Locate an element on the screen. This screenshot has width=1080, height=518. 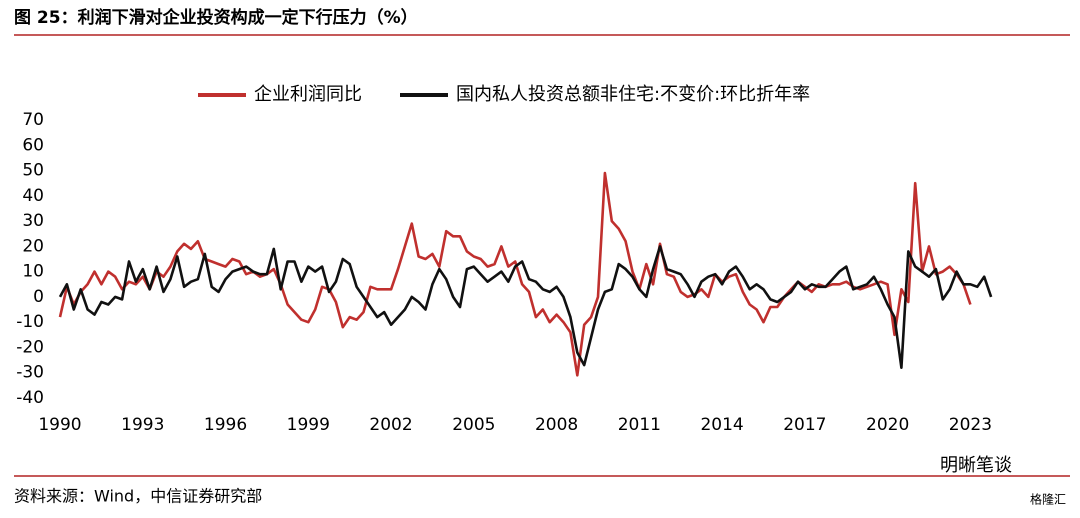
y-tick-label: -40 is located at coordinates (30, 398).